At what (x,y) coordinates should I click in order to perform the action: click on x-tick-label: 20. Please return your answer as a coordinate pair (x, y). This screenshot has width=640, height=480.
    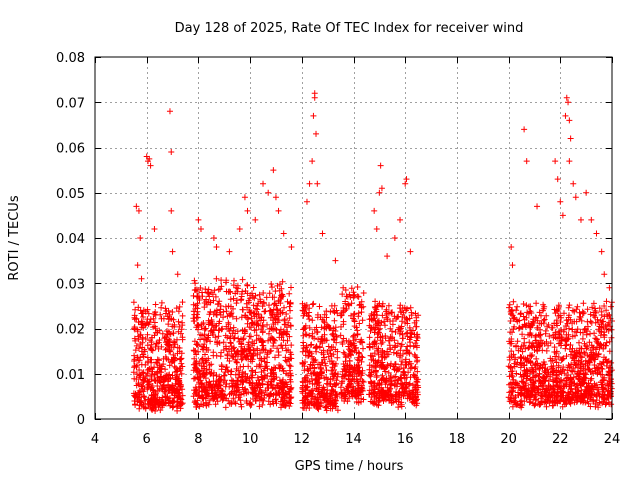
    Looking at the image, I should click on (508, 439).